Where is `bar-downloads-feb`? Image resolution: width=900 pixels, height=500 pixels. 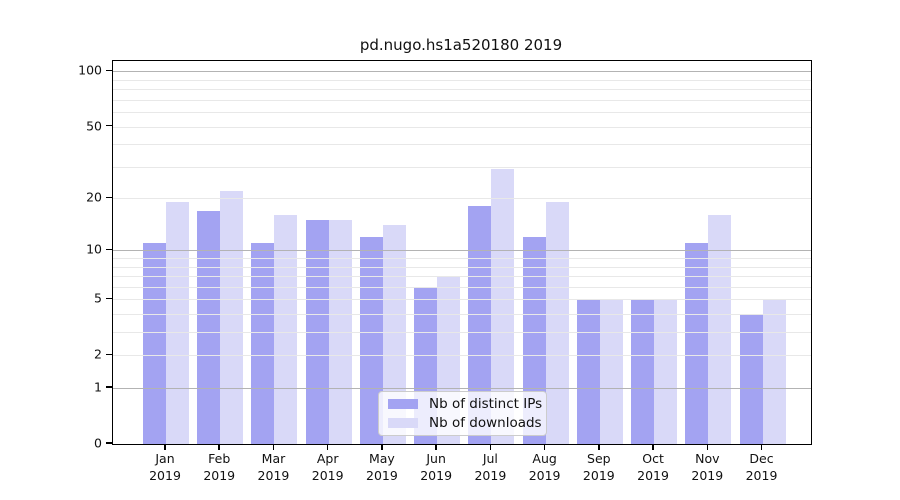
bar-downloads-feb is located at coordinates (232, 317).